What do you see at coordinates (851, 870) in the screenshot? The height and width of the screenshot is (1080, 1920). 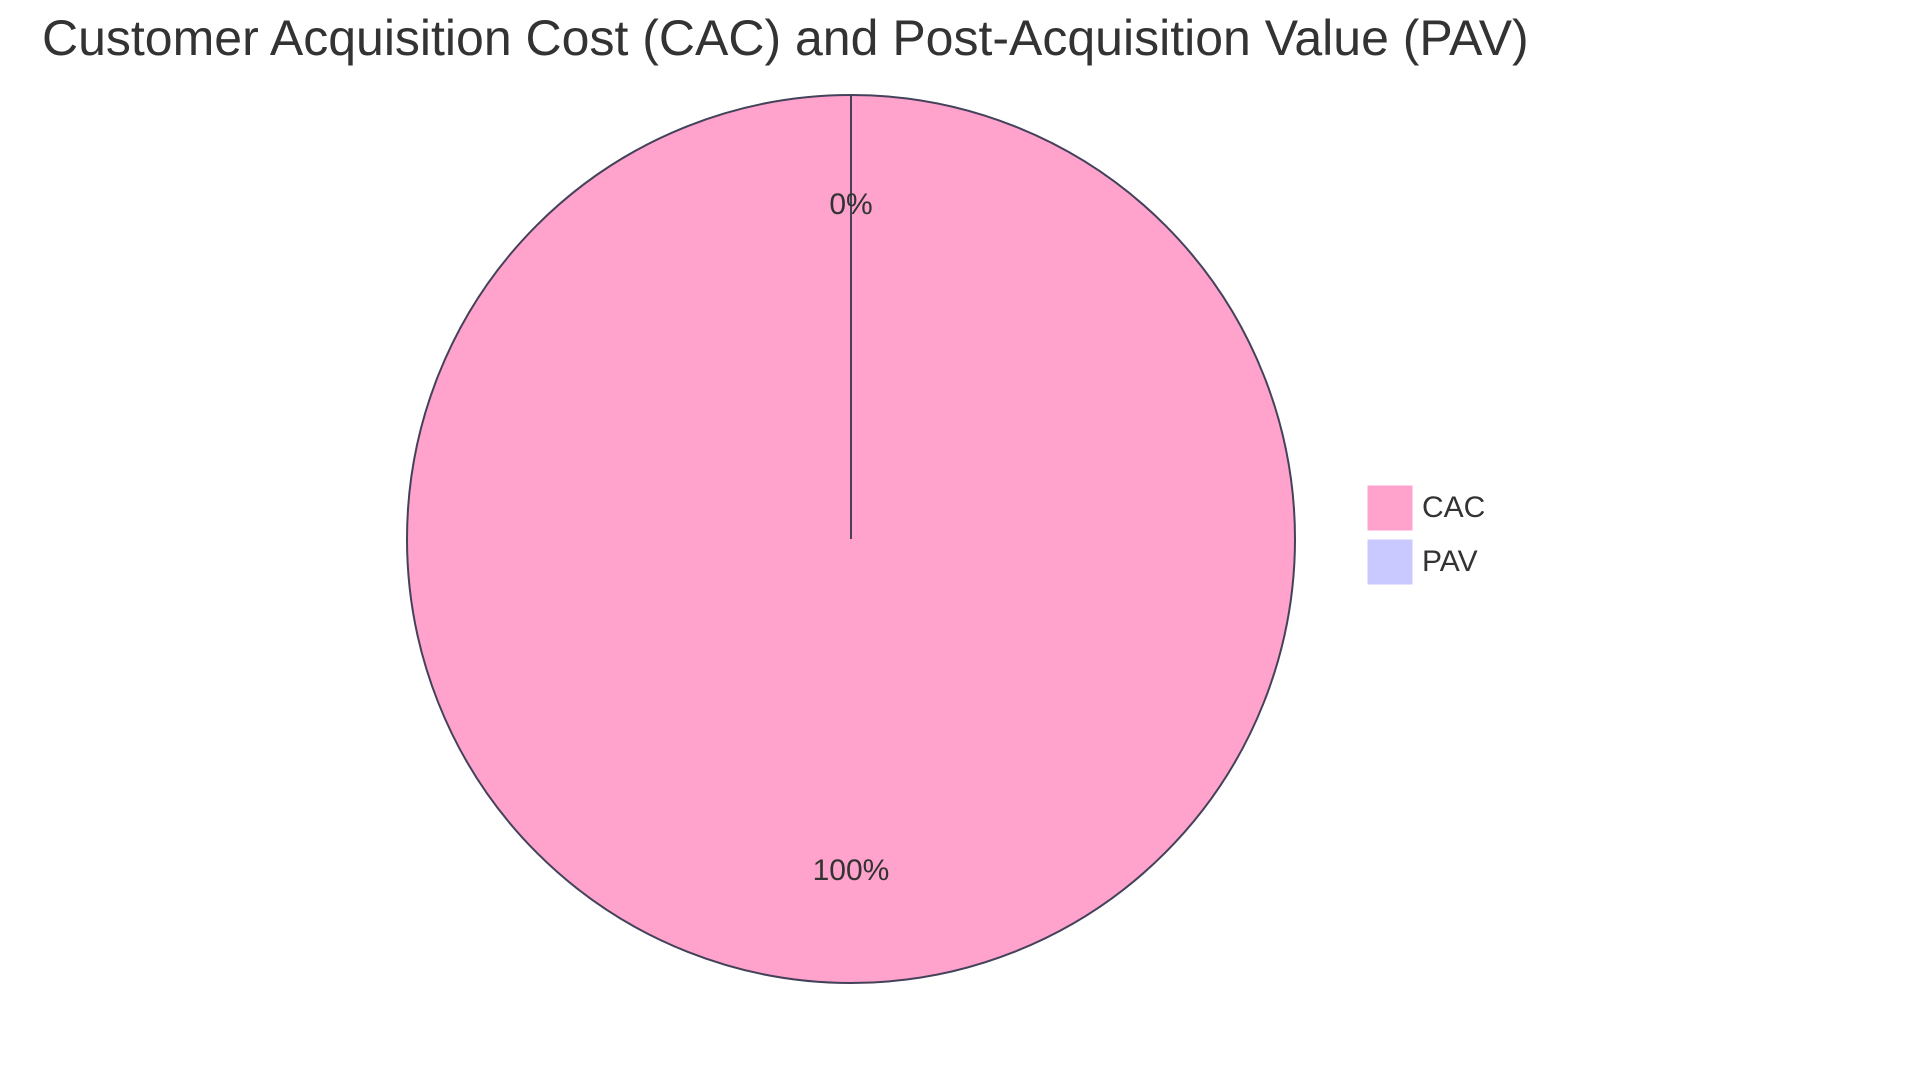 I see `slice-label: 100%` at bounding box center [851, 870].